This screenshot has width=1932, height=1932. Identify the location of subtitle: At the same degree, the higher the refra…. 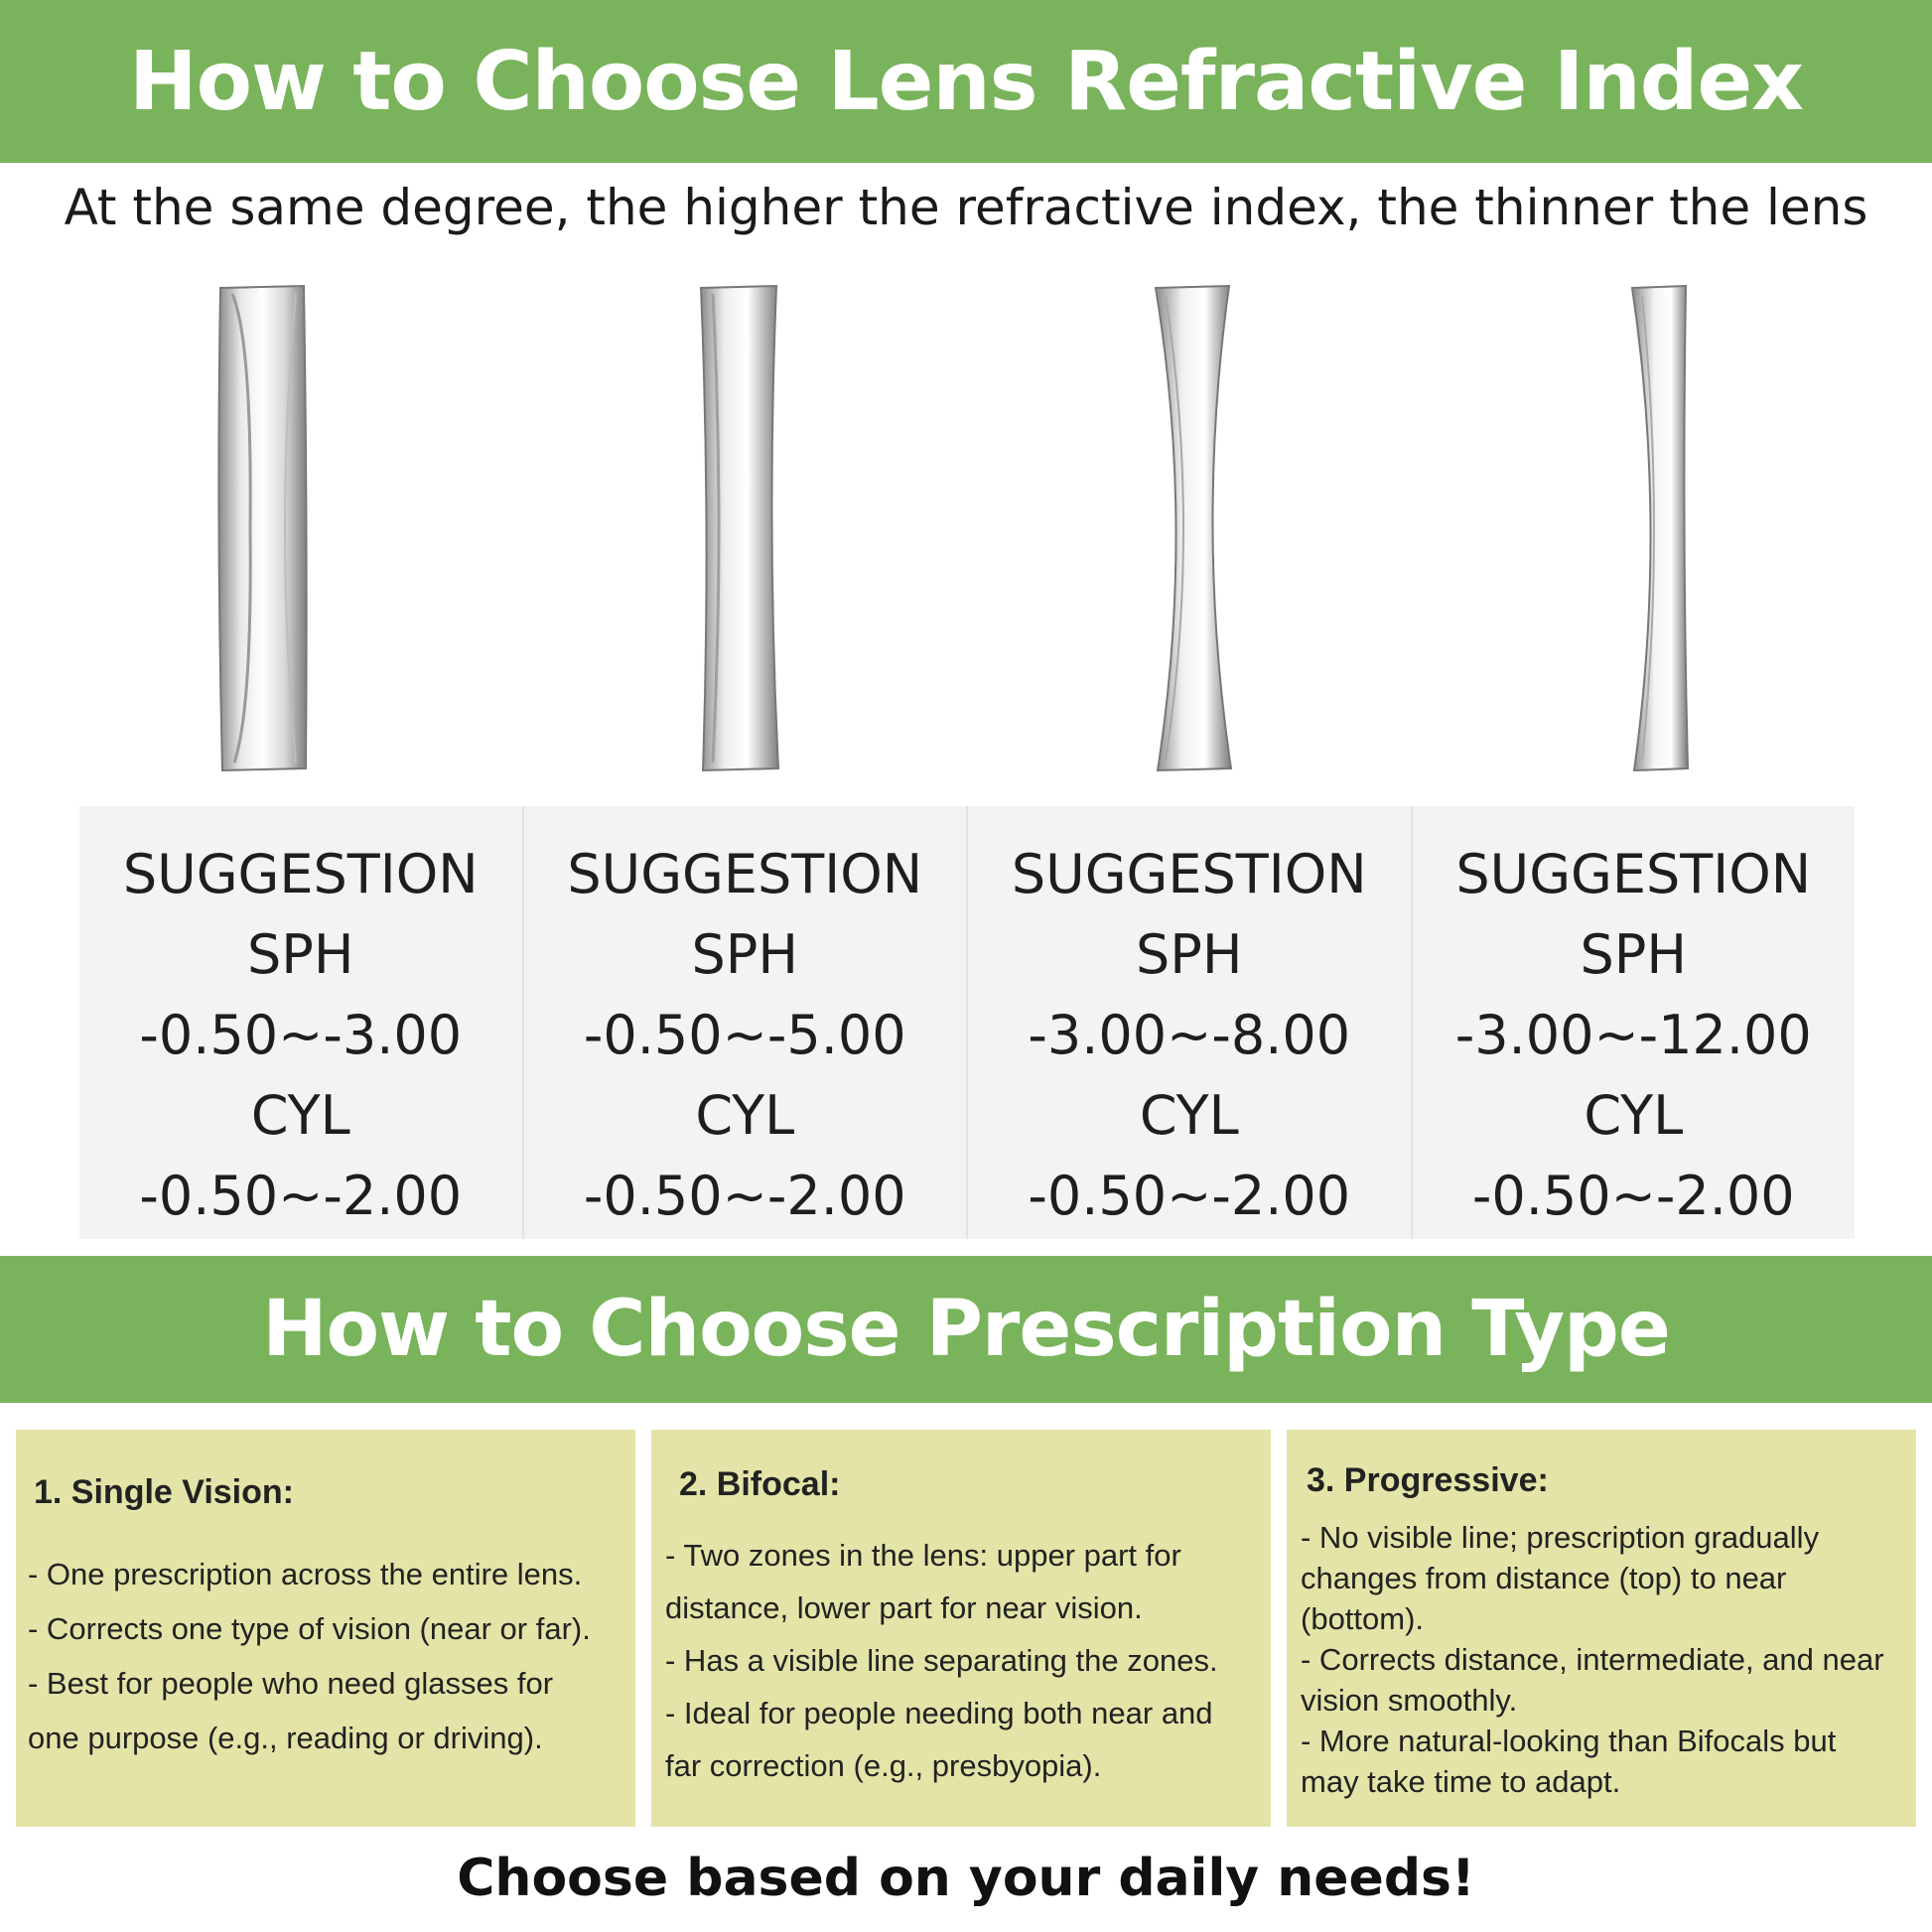
(966, 208).